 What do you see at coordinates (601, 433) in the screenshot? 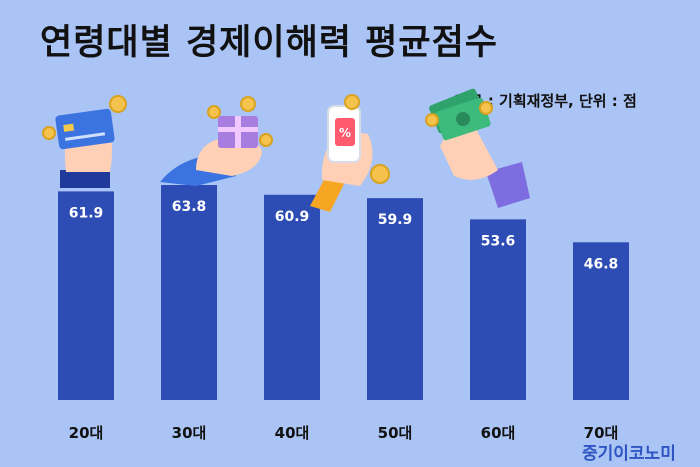
I see `category-label: 70대` at bounding box center [601, 433].